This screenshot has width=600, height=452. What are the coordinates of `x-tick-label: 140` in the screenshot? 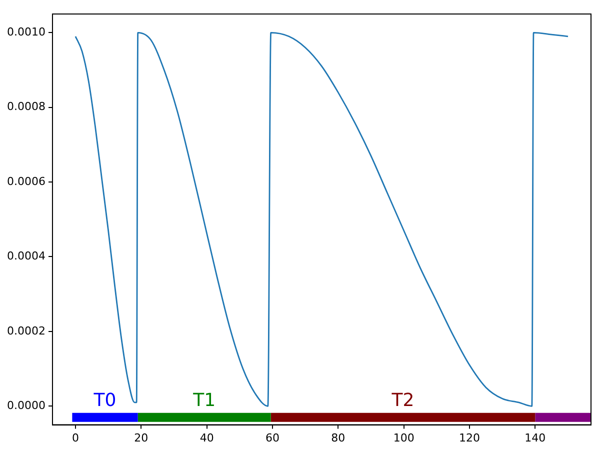 It's located at (535, 437).